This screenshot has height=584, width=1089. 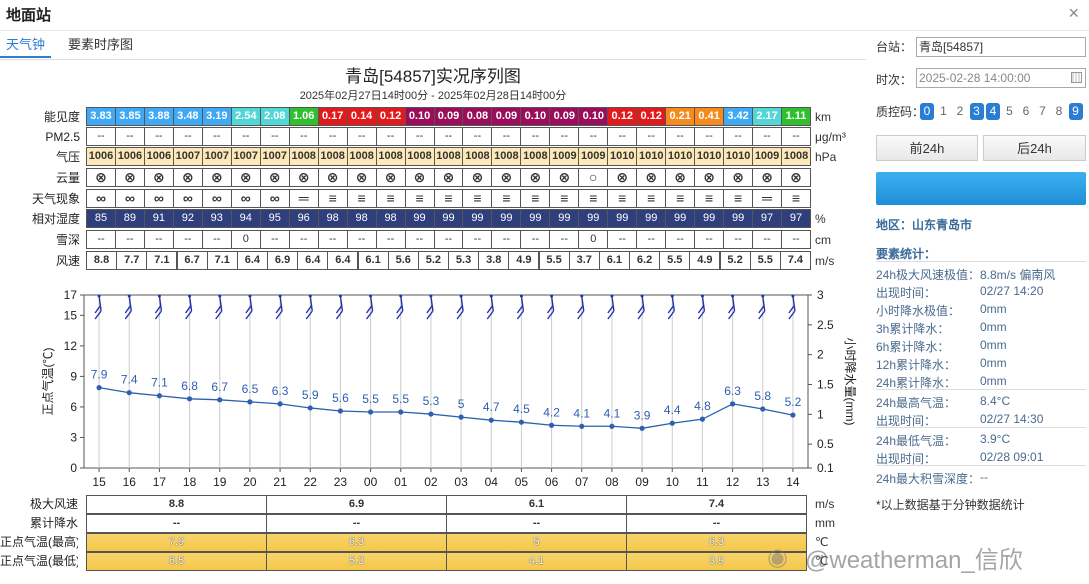 What do you see at coordinates (825, 384) in the screenshot?
I see `y2-tick-label: 1.5` at bounding box center [825, 384].